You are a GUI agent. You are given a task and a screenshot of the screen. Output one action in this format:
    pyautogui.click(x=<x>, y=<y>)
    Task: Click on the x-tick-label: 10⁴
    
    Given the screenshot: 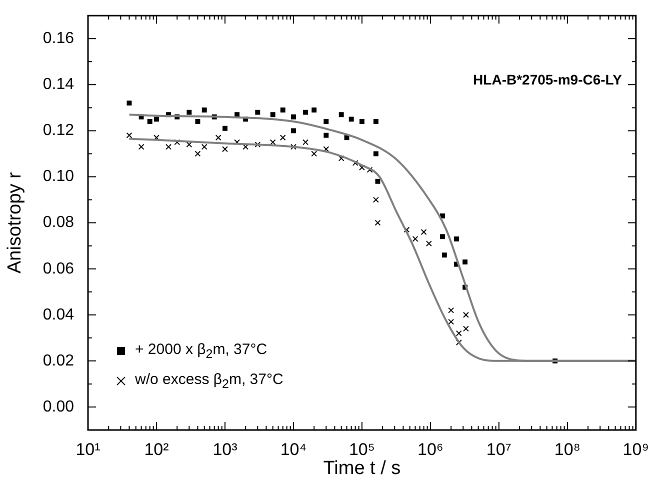 What is the action you would take?
    pyautogui.click(x=293, y=449)
    